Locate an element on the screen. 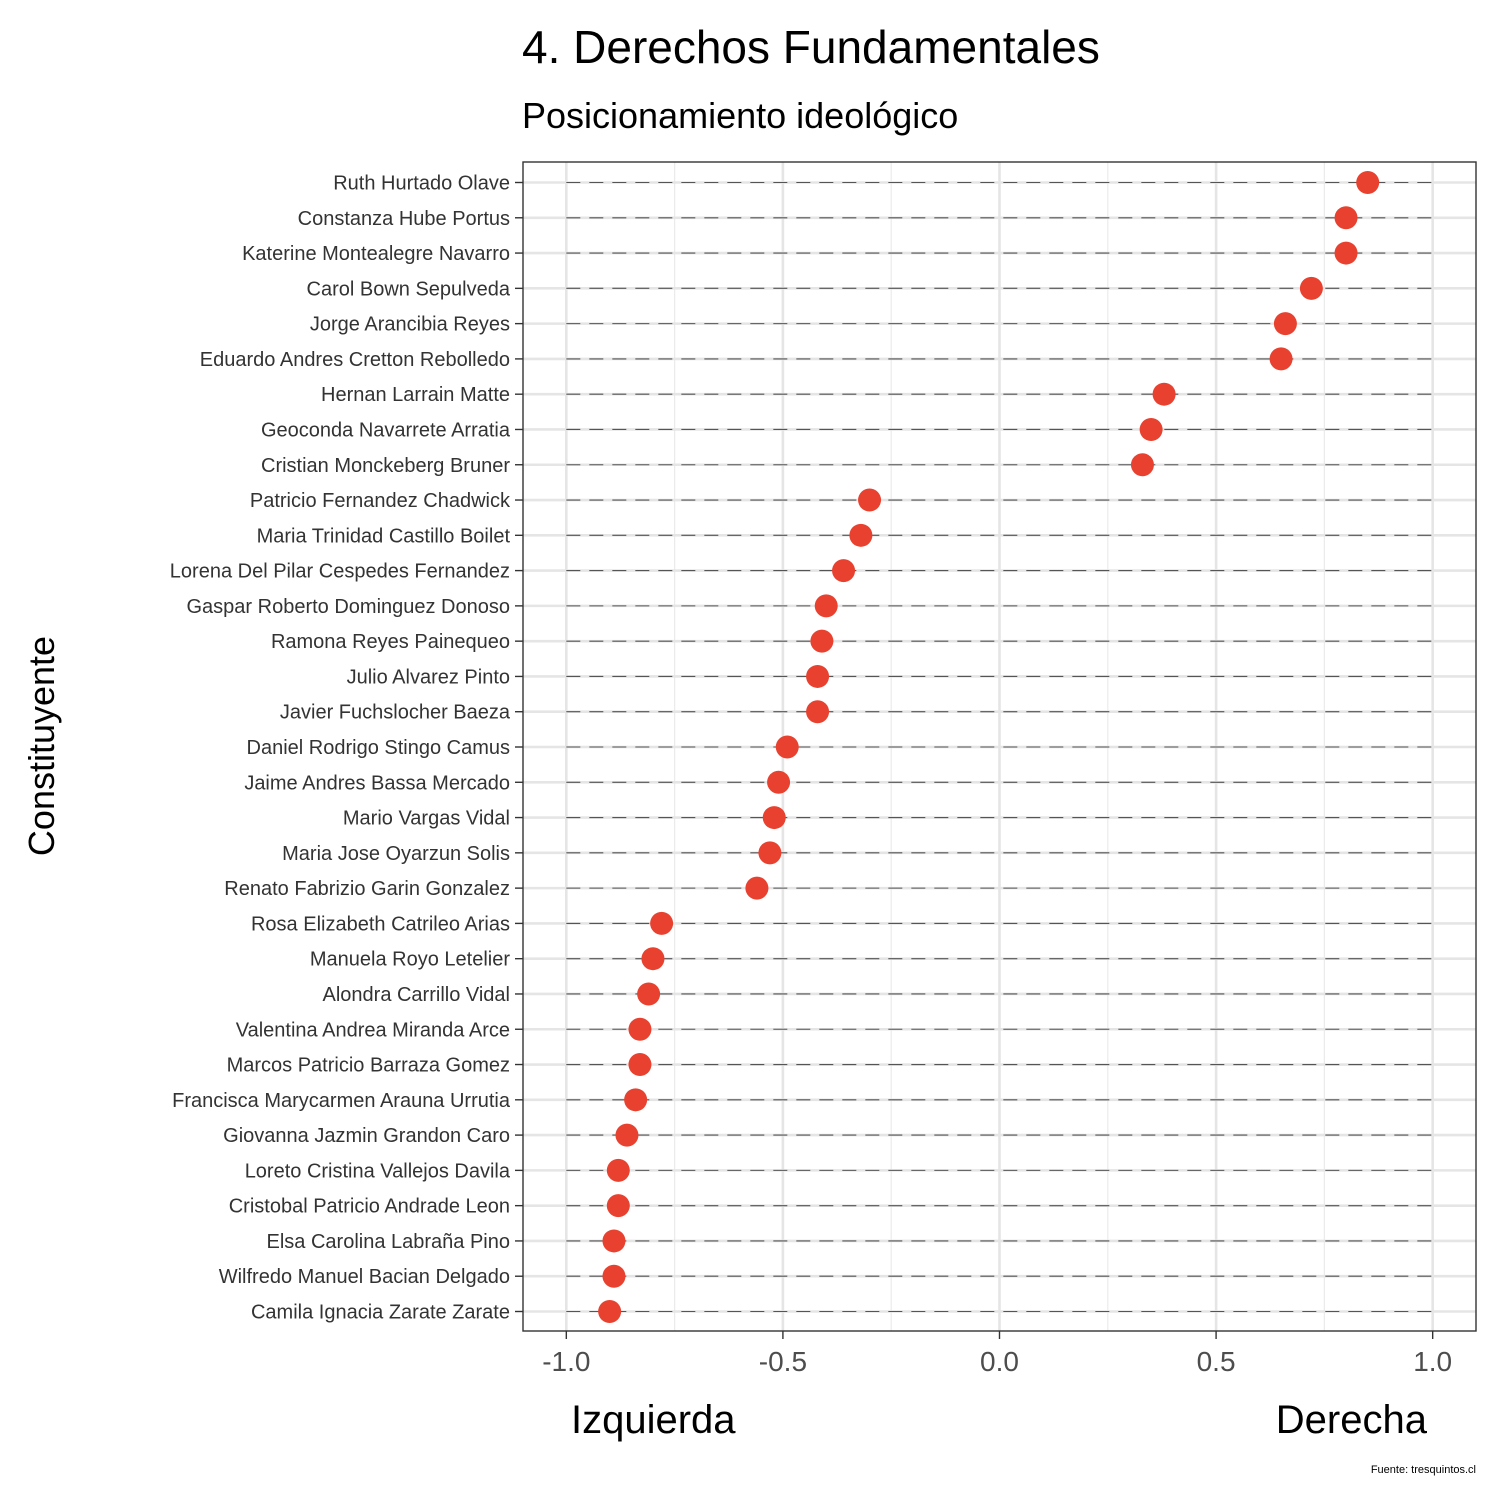  y-axis-title: Constituyente is located at coordinates (41, 746).